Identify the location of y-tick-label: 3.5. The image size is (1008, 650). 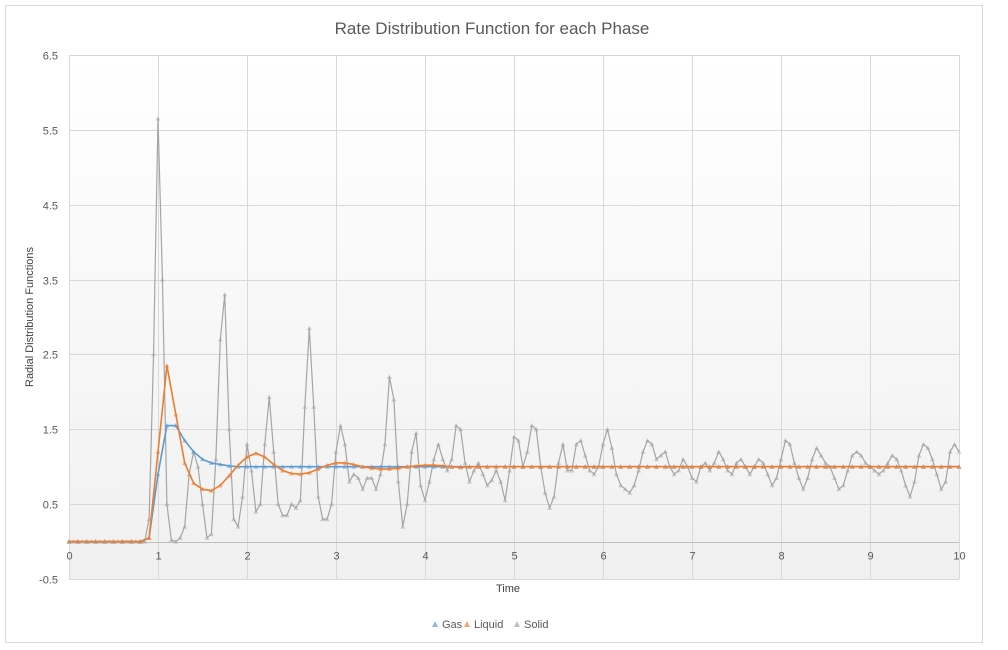
(50, 282).